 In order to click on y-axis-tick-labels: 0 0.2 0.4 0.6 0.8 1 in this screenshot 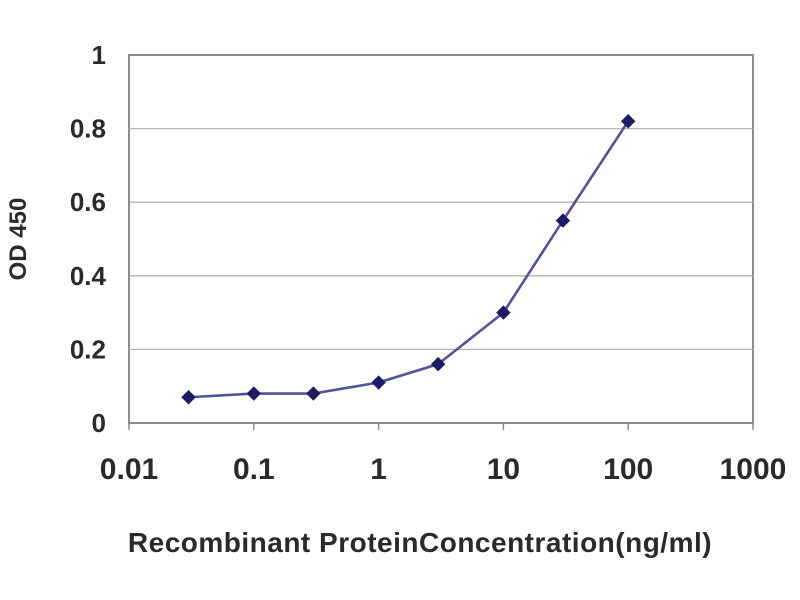, I will do `click(88, 239)`.